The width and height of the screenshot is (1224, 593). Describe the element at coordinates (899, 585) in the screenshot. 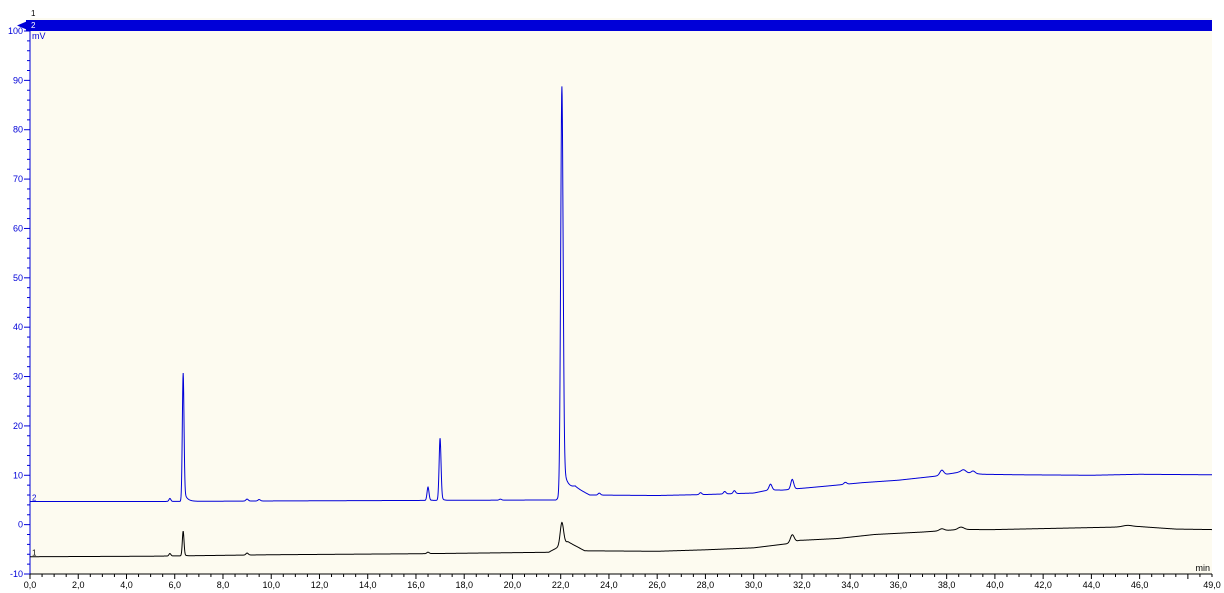

I see `x-tick-label: 36,0` at that location.